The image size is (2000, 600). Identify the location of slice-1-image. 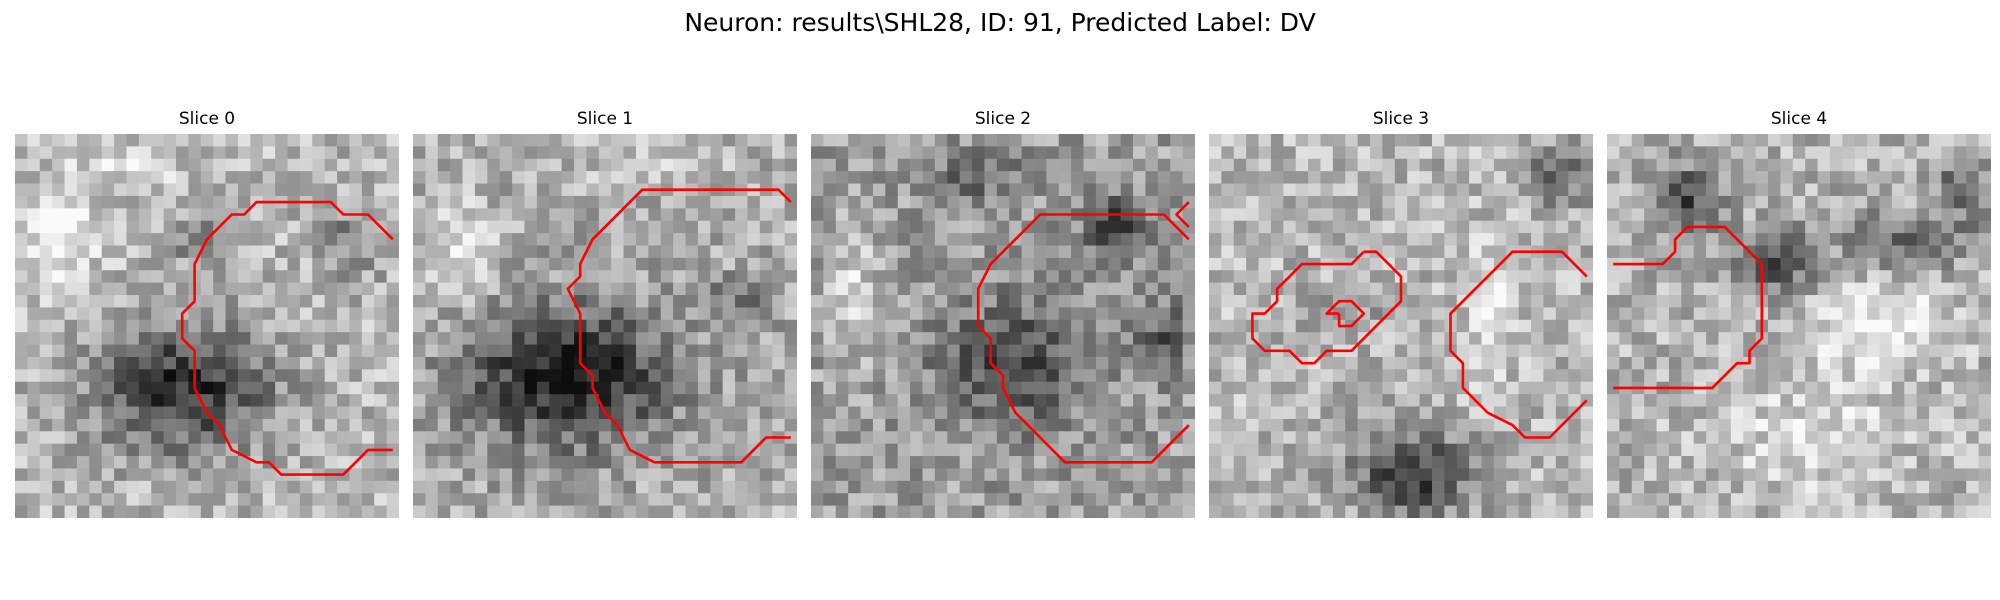
(605, 326).